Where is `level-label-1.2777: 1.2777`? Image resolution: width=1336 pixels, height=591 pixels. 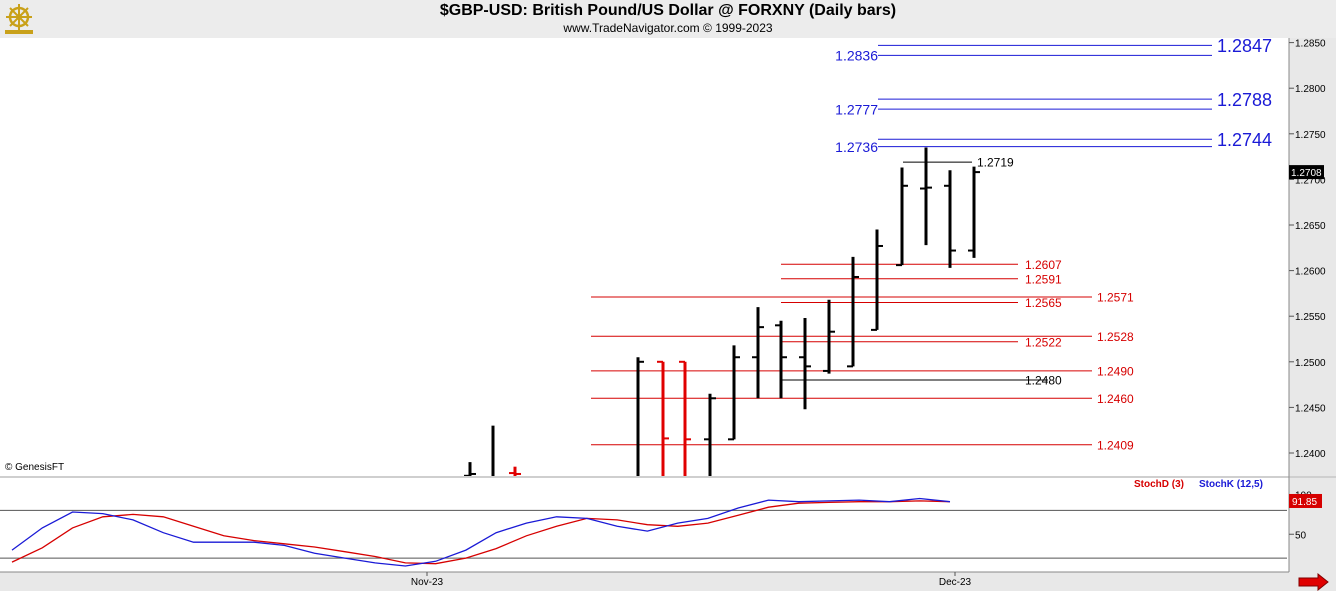
level-label-1.2777: 1.2777 is located at coordinates (856, 109).